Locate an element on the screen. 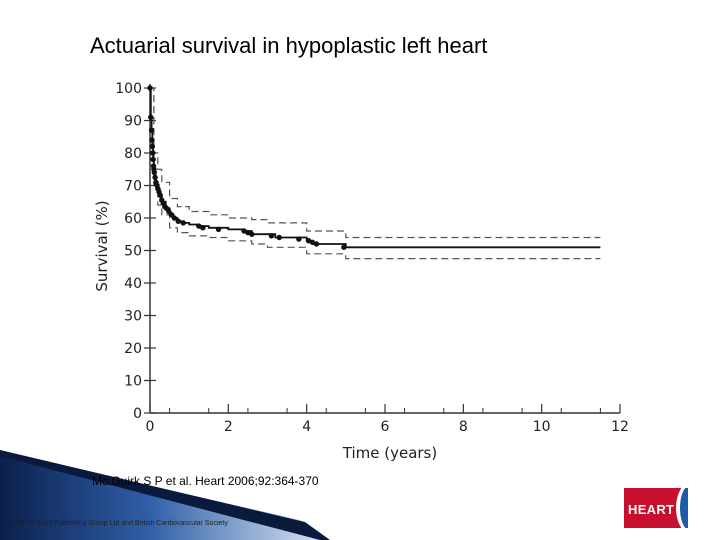  y-tick-label: 100 is located at coordinates (128, 89).